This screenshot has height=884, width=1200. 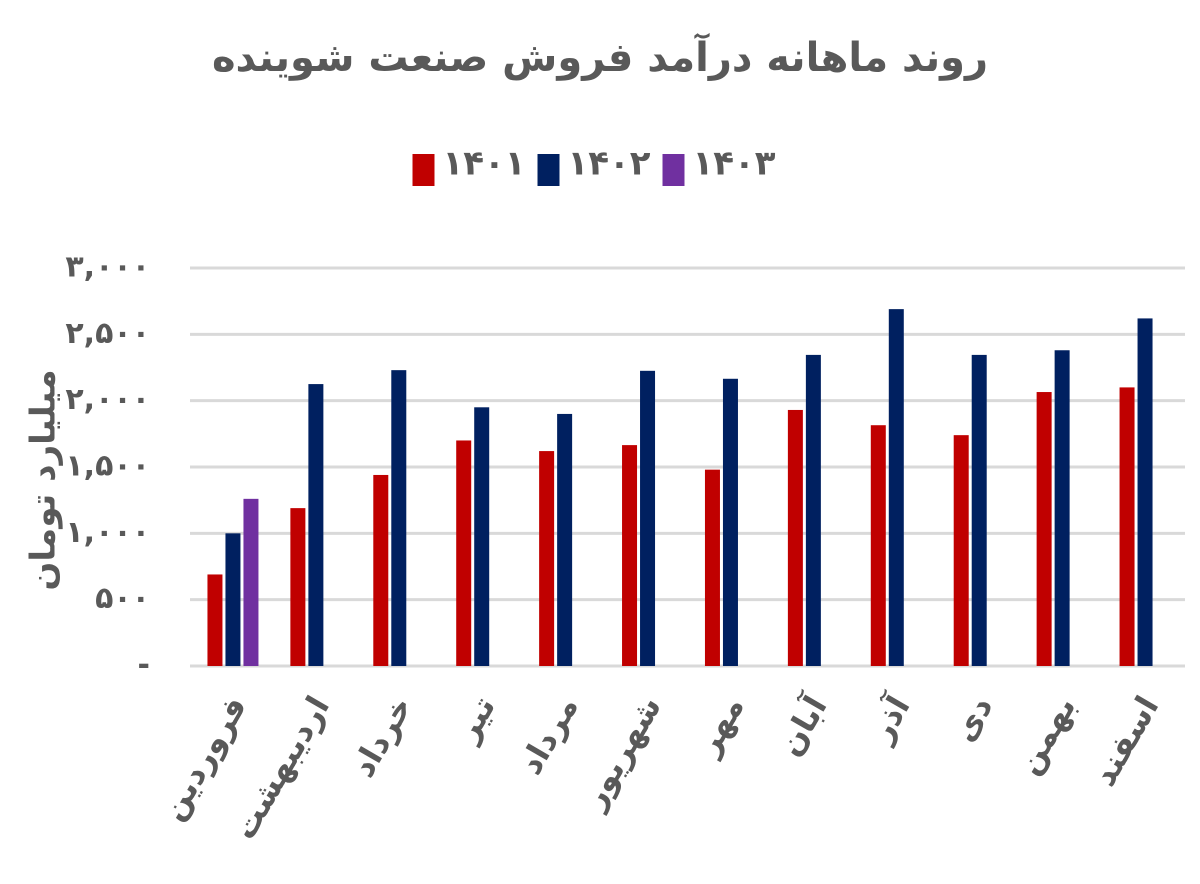 I want to click on legend-label: ۱۴۰۳, so click(x=734, y=164).